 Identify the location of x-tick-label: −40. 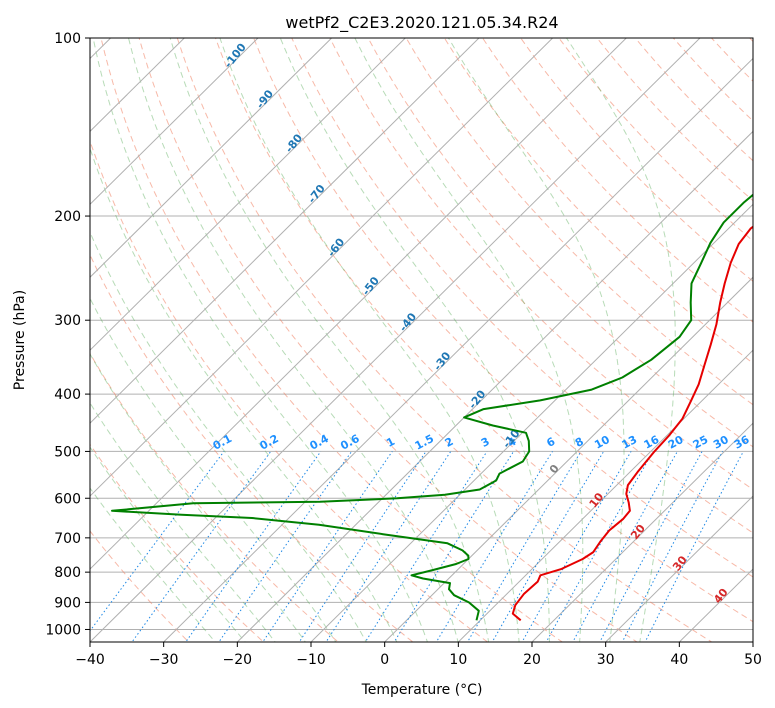
(90, 660).